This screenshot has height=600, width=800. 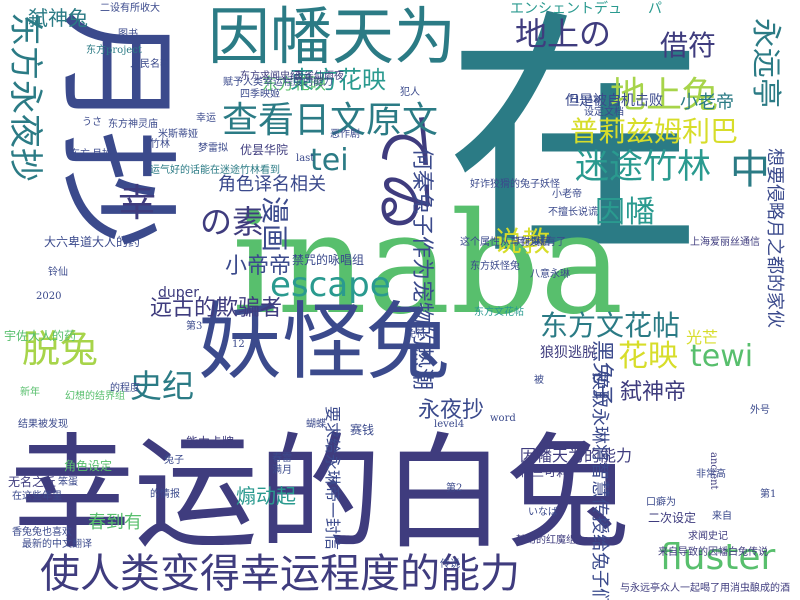 What do you see at coordinates (178, 134) in the screenshot?
I see `word-misidiya: 米斯蒂娅` at bounding box center [178, 134].